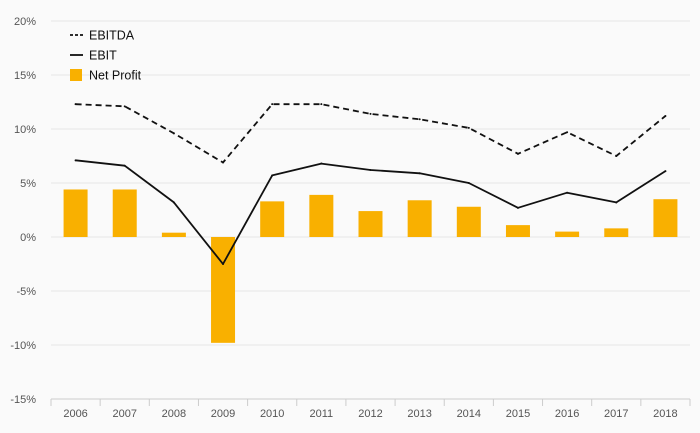 The width and height of the screenshot is (700, 433). Describe the element at coordinates (223, 264) in the screenshot. I see `ebit-point-2009` at that location.